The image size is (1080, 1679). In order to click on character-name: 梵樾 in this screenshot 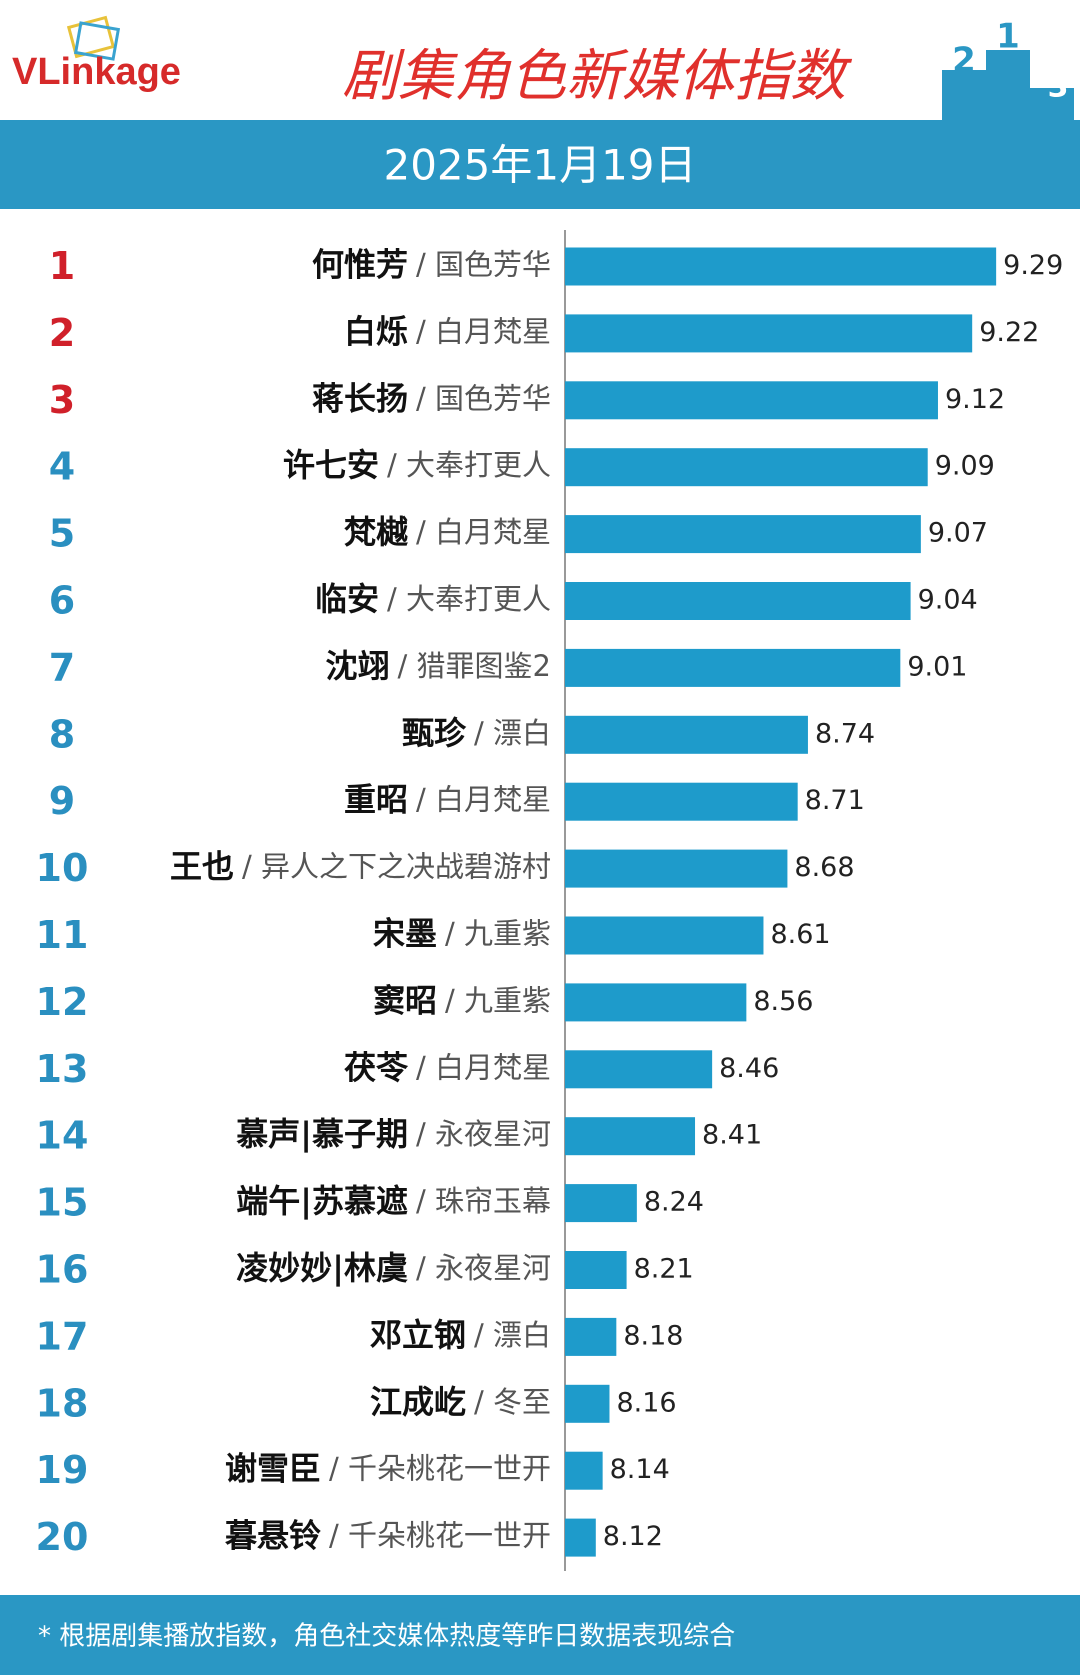, I will do `click(376, 532)`.